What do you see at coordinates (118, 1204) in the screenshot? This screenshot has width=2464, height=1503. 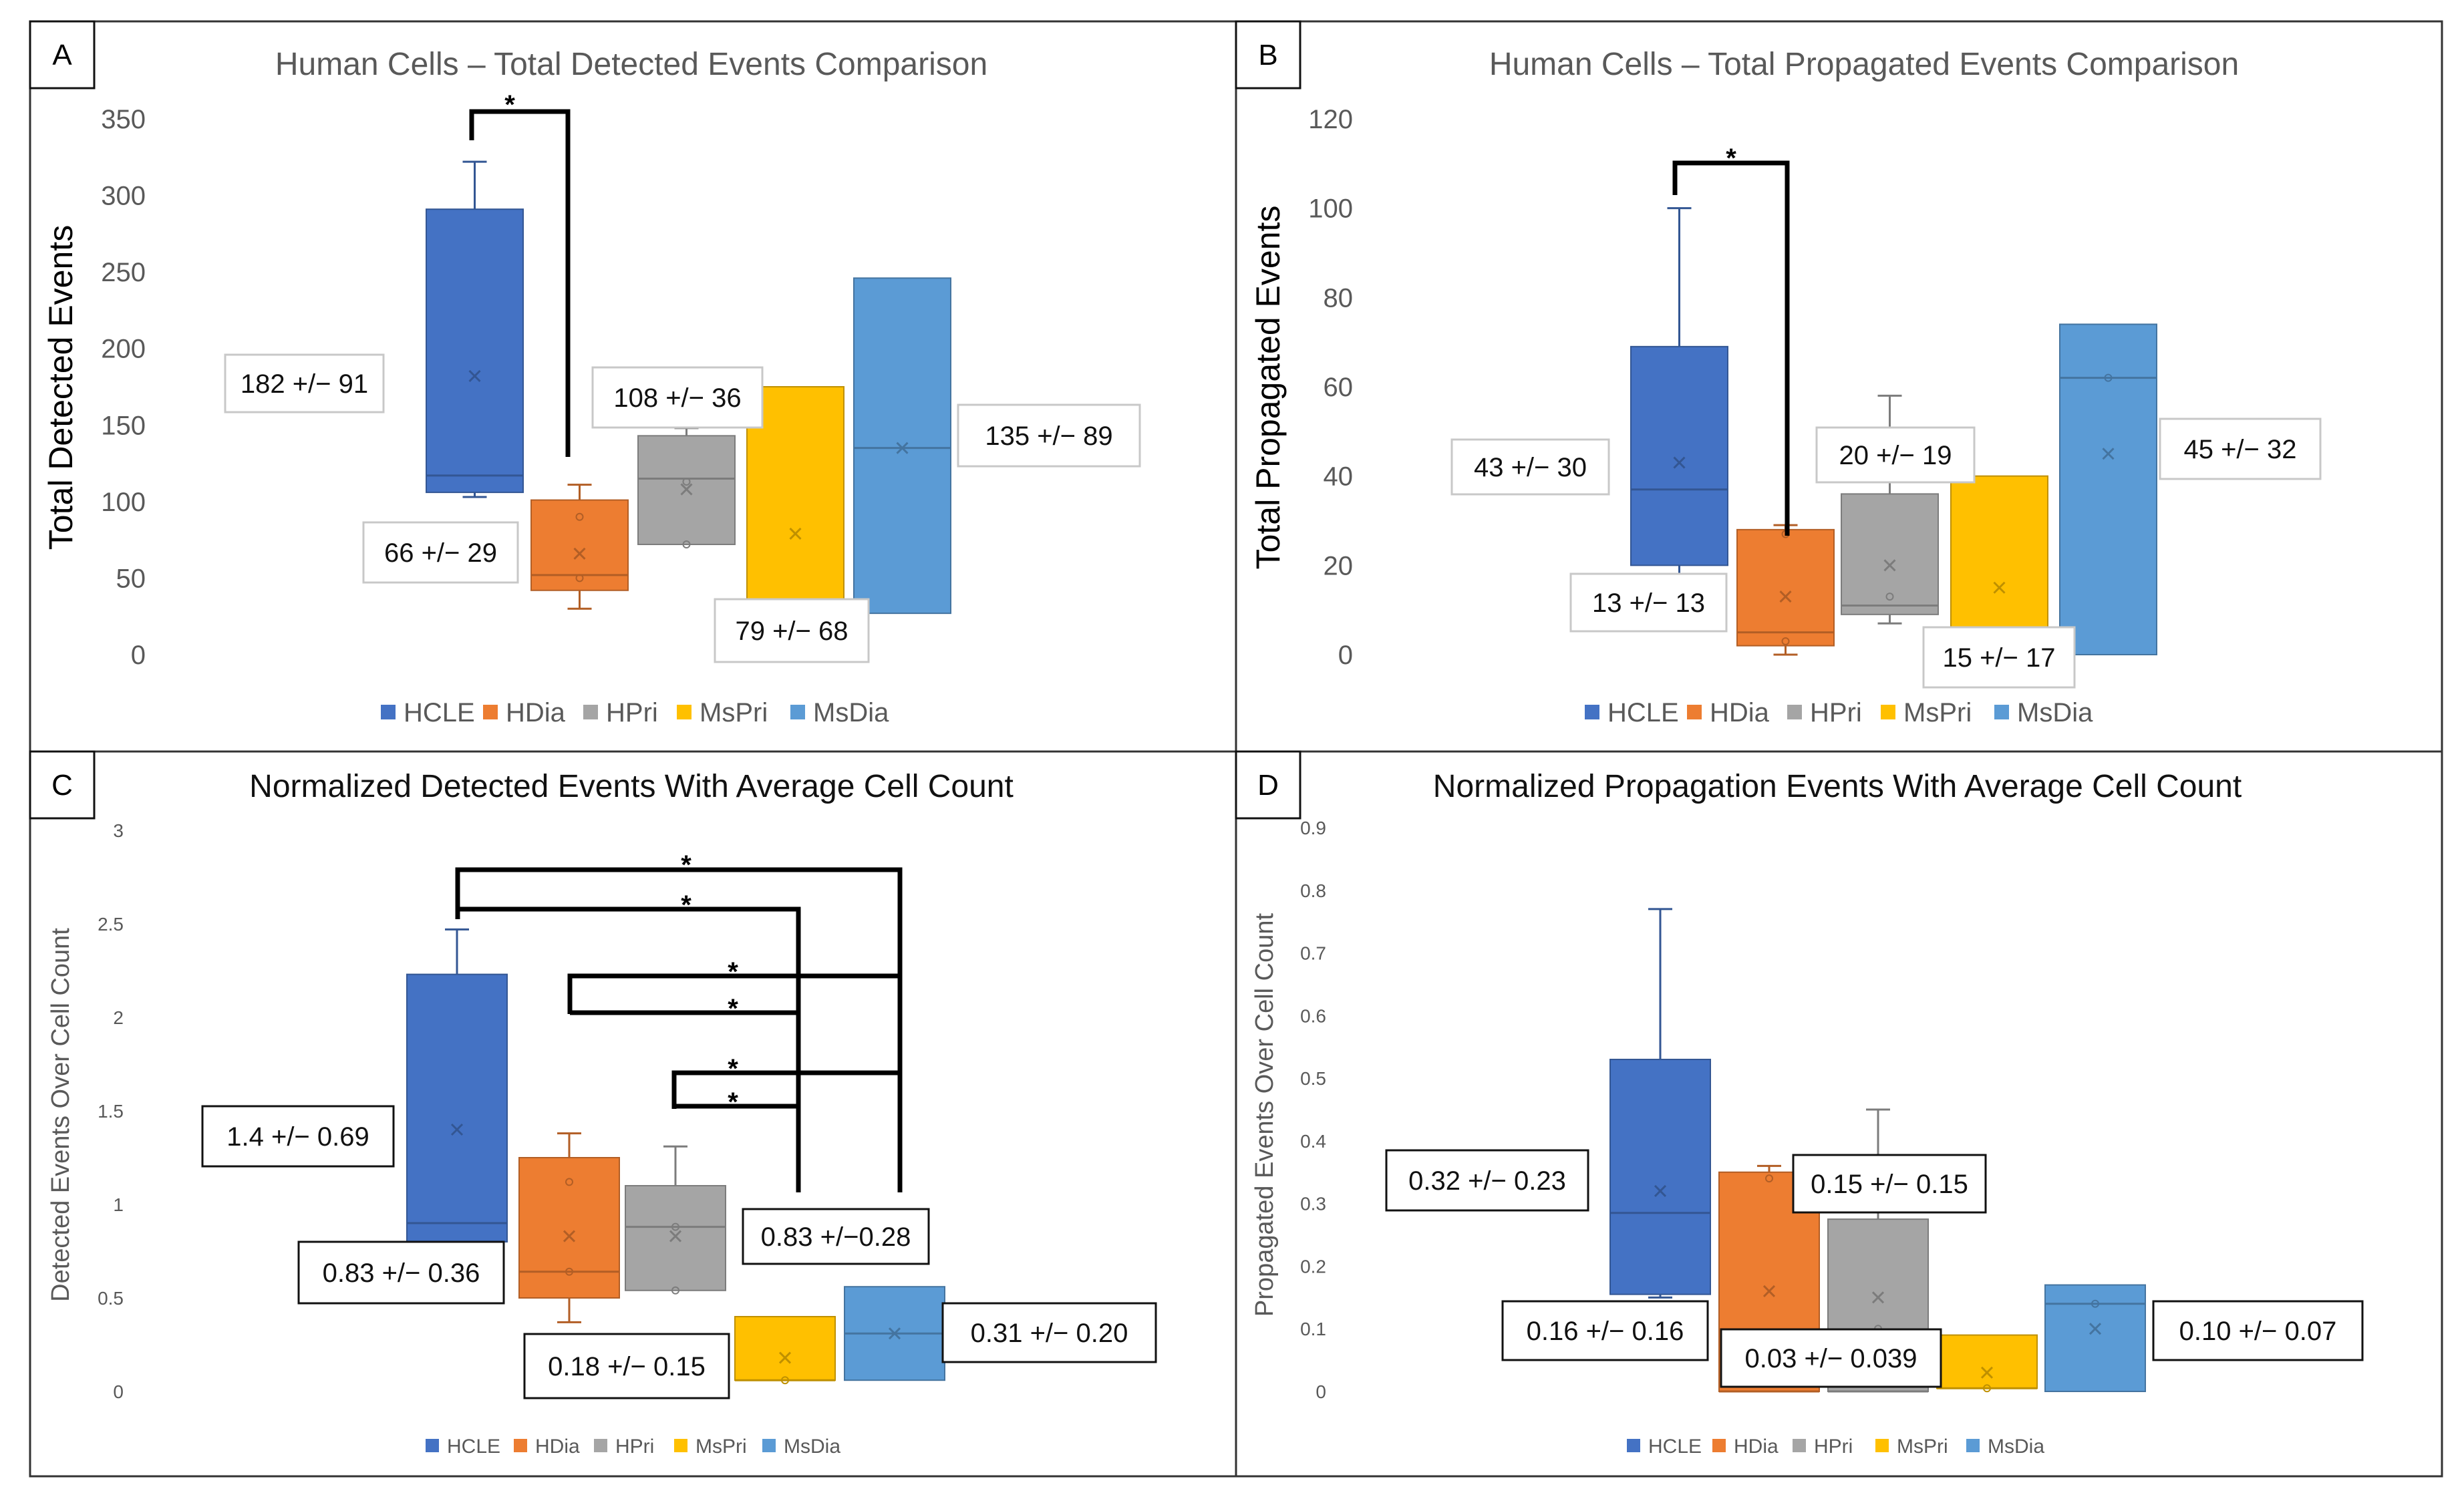 I see `y-tick-label: 1` at bounding box center [118, 1204].